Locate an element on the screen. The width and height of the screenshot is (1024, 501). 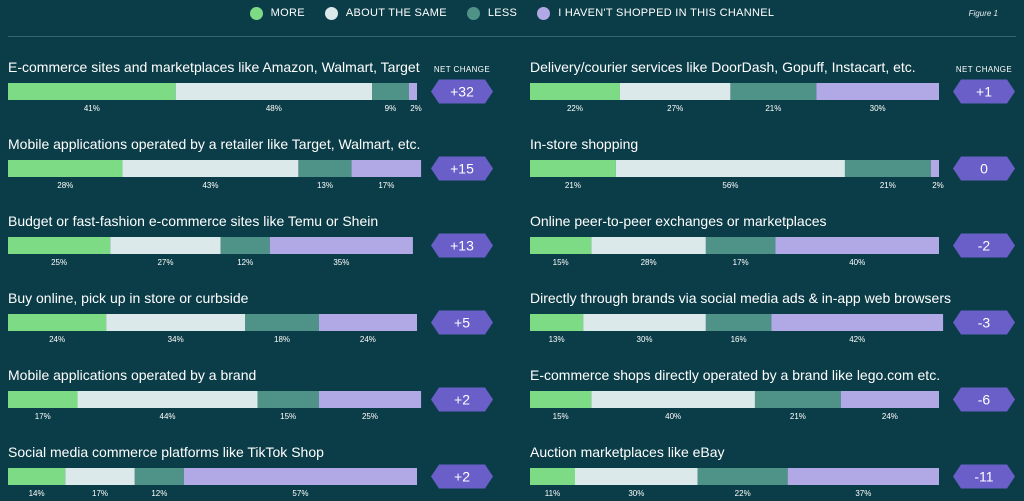
percent-label-same: 56% is located at coordinates (730, 185).